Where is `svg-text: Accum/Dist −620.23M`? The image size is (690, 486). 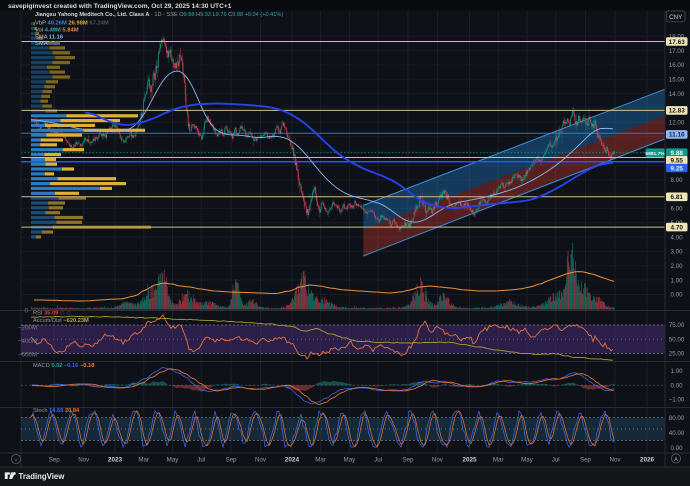 svg-text: Accum/Dist −620.23M is located at coordinates (61, 321).